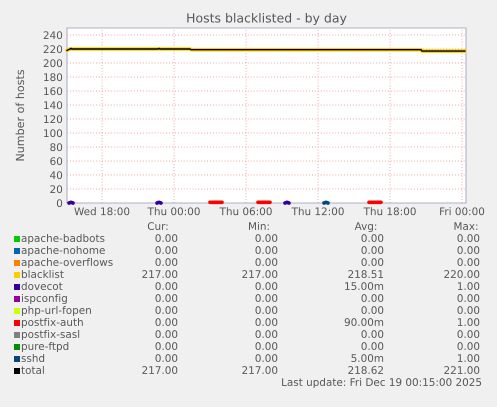 This screenshot has height=407, width=497. Describe the element at coordinates (20, 115) in the screenshot. I see `y-axis-title: Number of hosts` at that location.